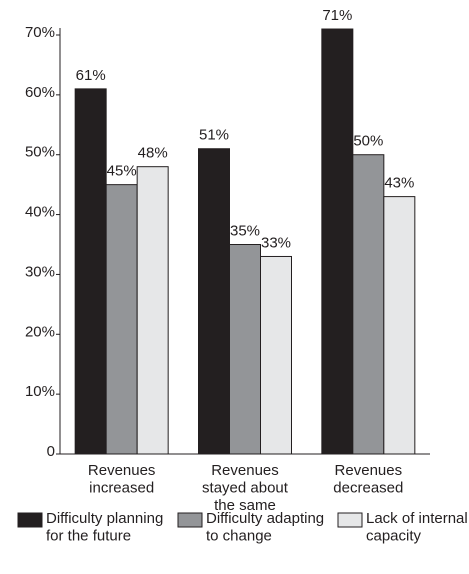 This screenshot has height=574, width=469. Describe the element at coordinates (40, 212) in the screenshot. I see `y-tick-label: 40%` at that location.